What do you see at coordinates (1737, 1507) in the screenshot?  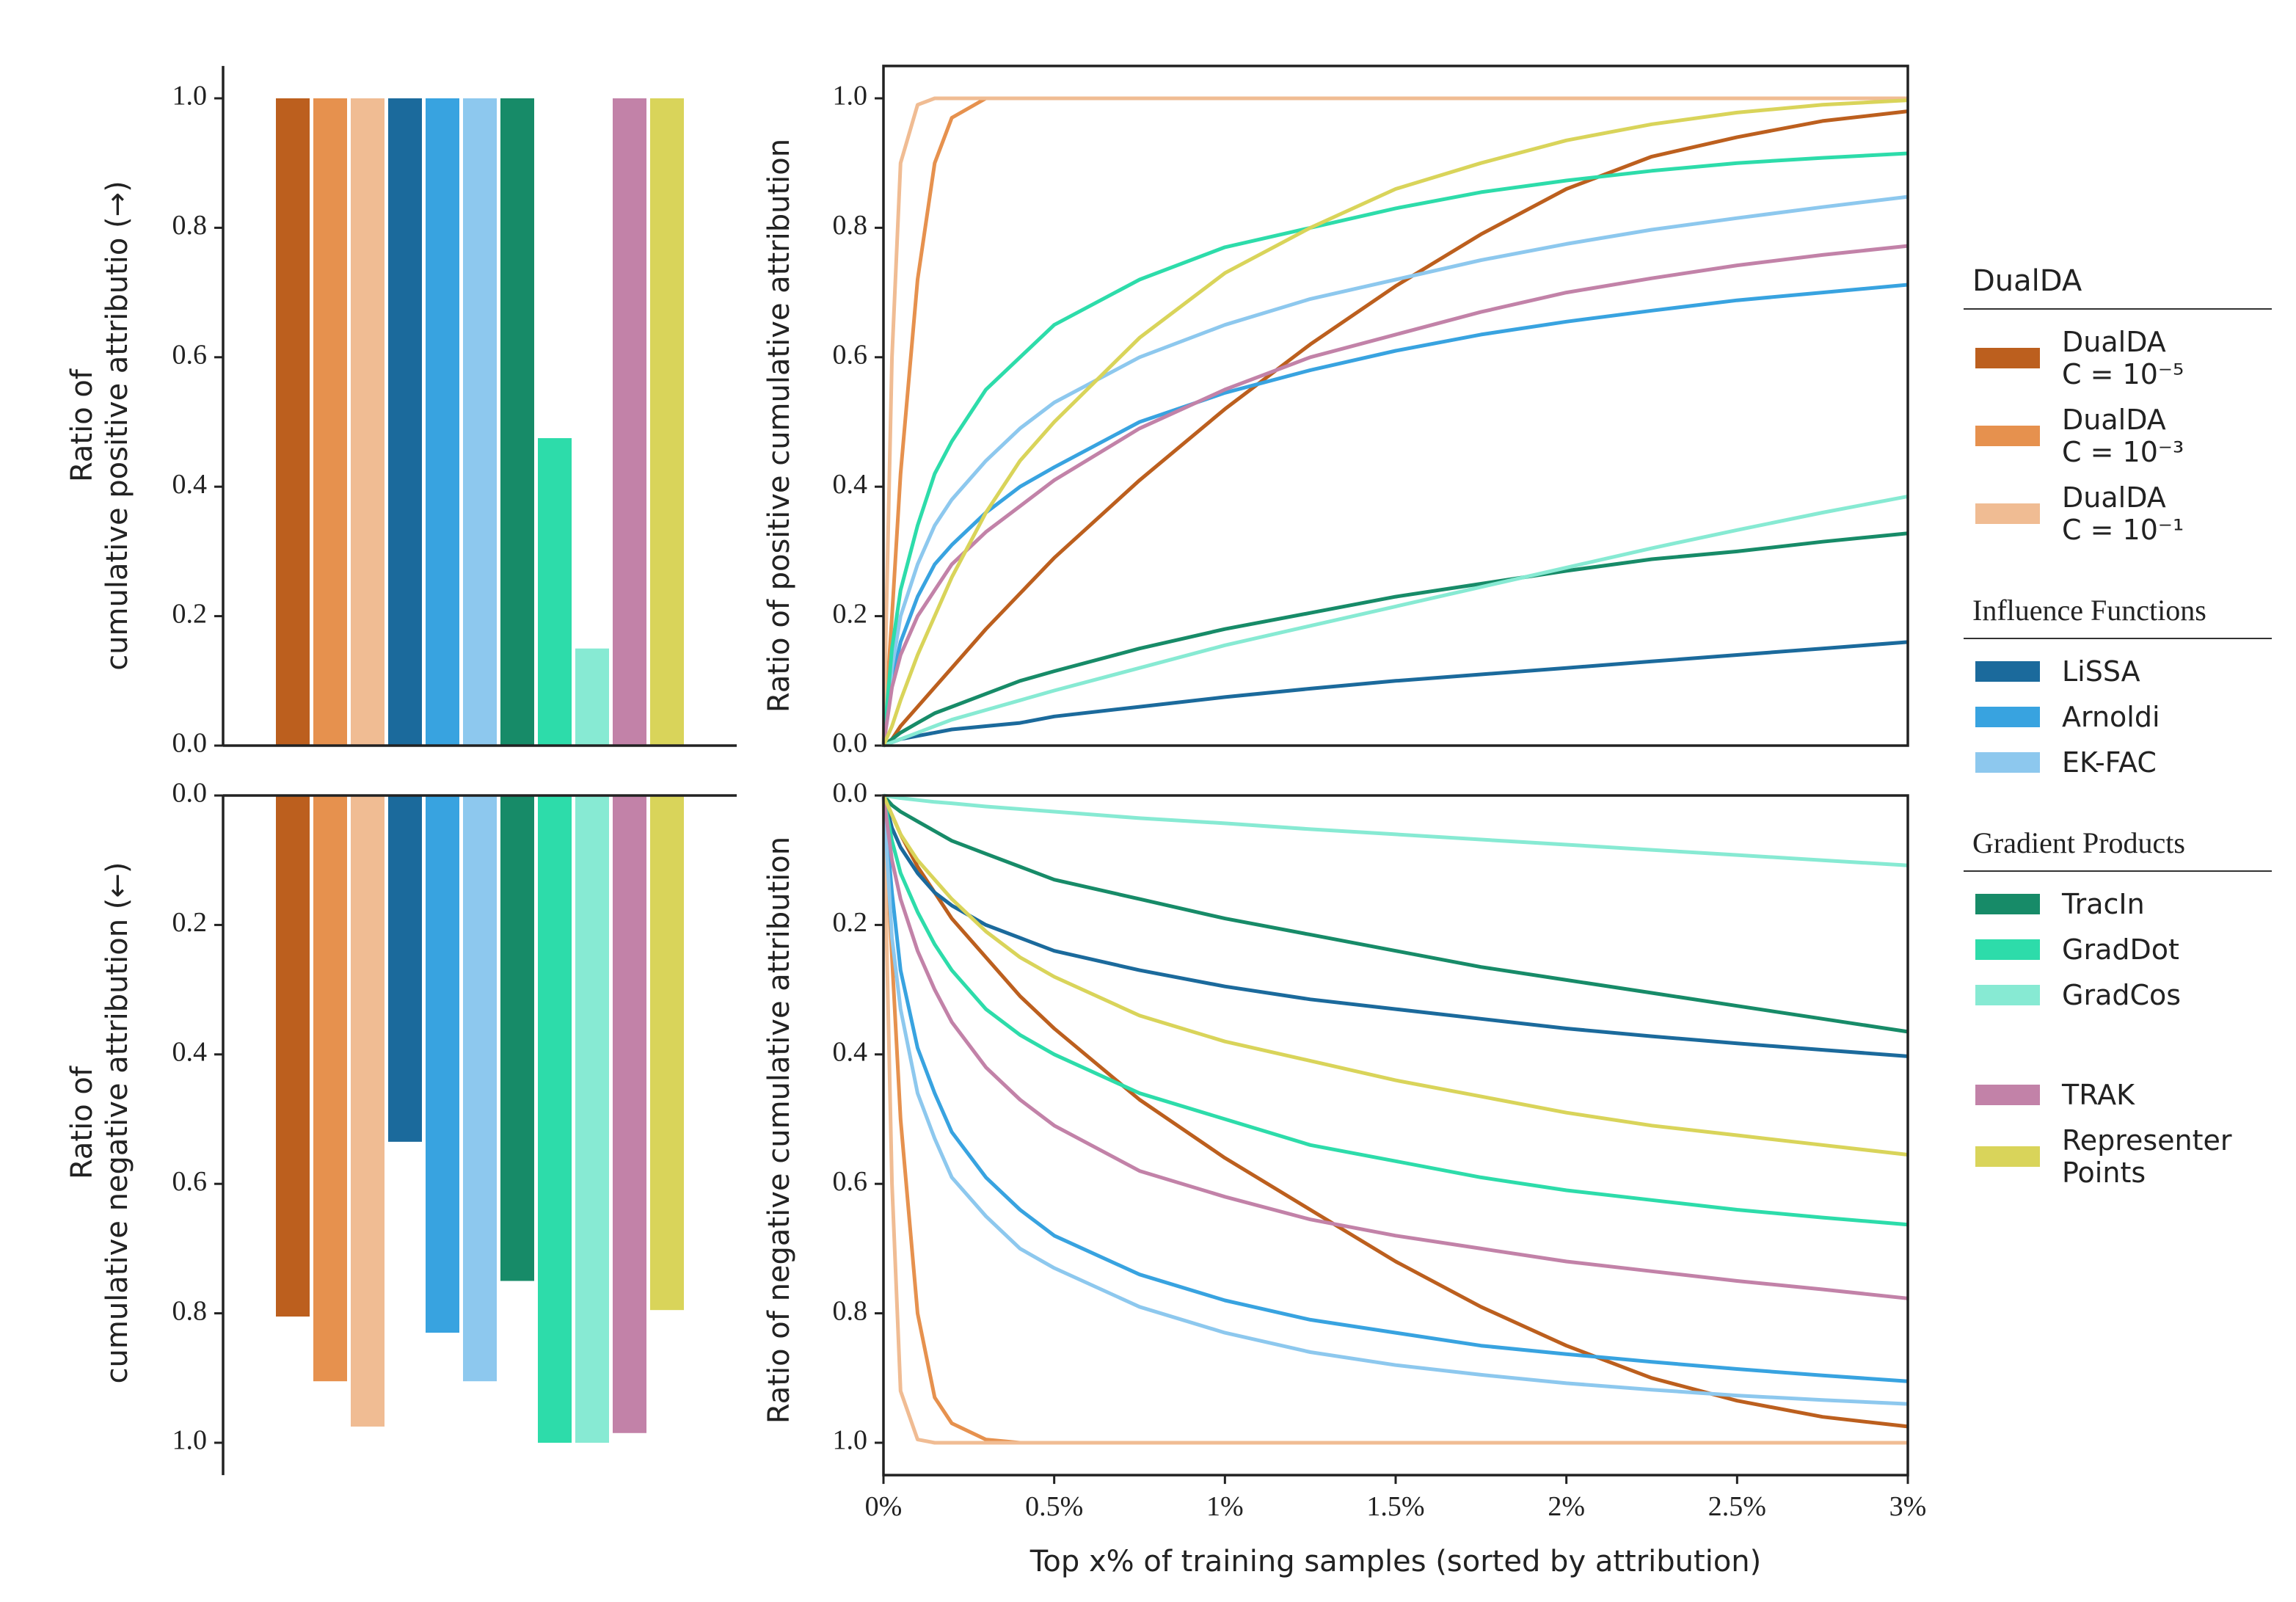 I see `x-tick-label: 2.5%` at bounding box center [1737, 1507].